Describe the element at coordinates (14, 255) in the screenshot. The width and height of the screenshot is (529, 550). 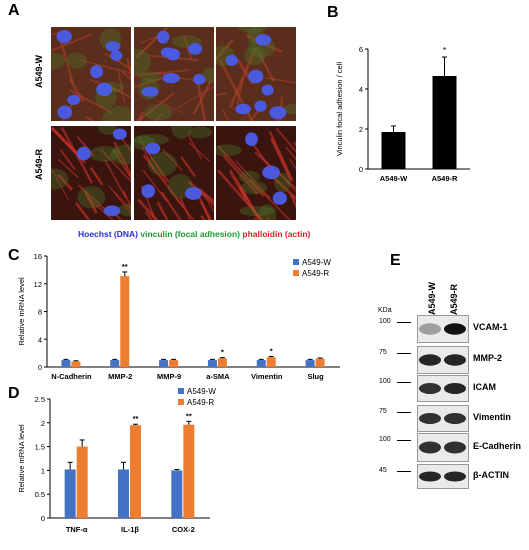
I see `panel-c-letter: C` at that location.